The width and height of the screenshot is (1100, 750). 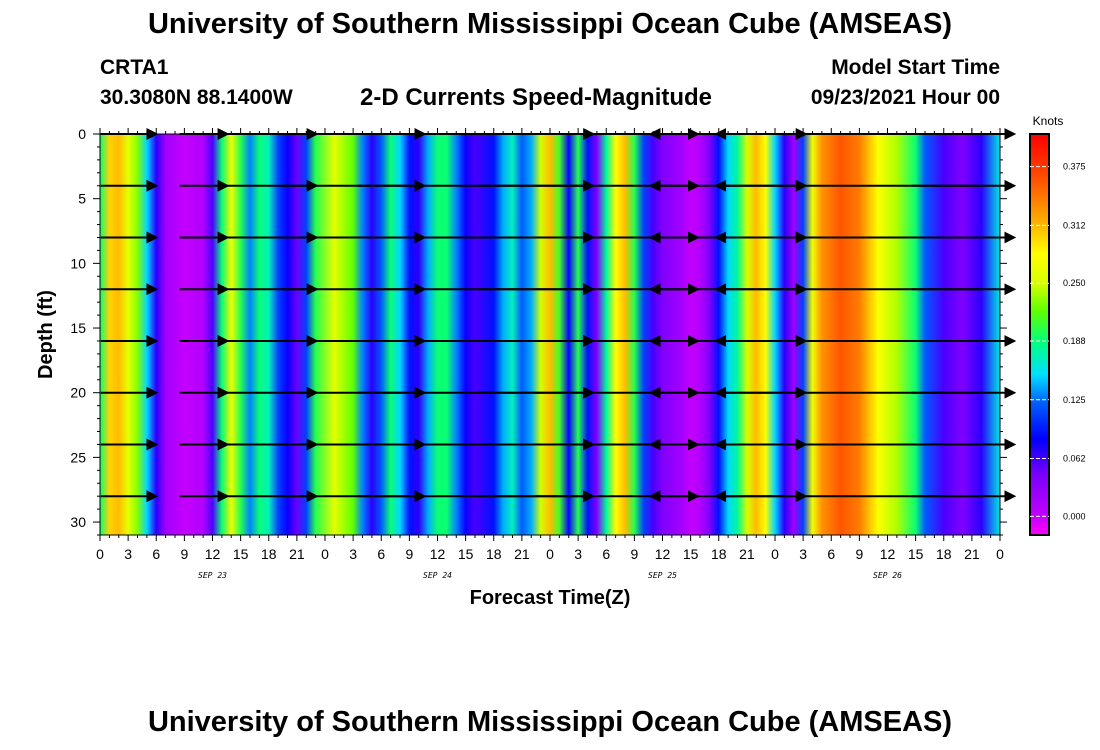 I want to click on date-label: SEP 24, so click(x=437, y=575).